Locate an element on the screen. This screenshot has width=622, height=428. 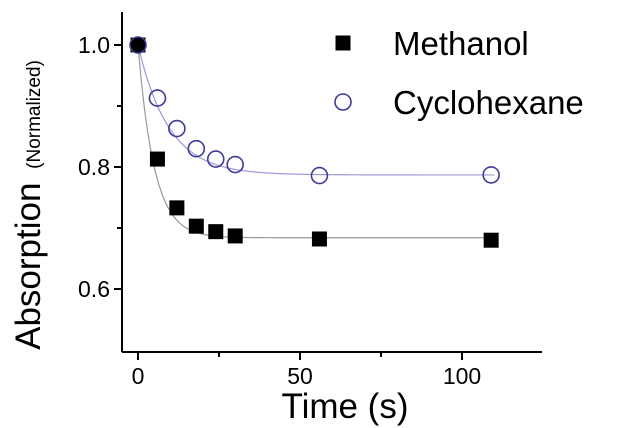
y-tick-label: 0.8 is located at coordinates (94, 167).